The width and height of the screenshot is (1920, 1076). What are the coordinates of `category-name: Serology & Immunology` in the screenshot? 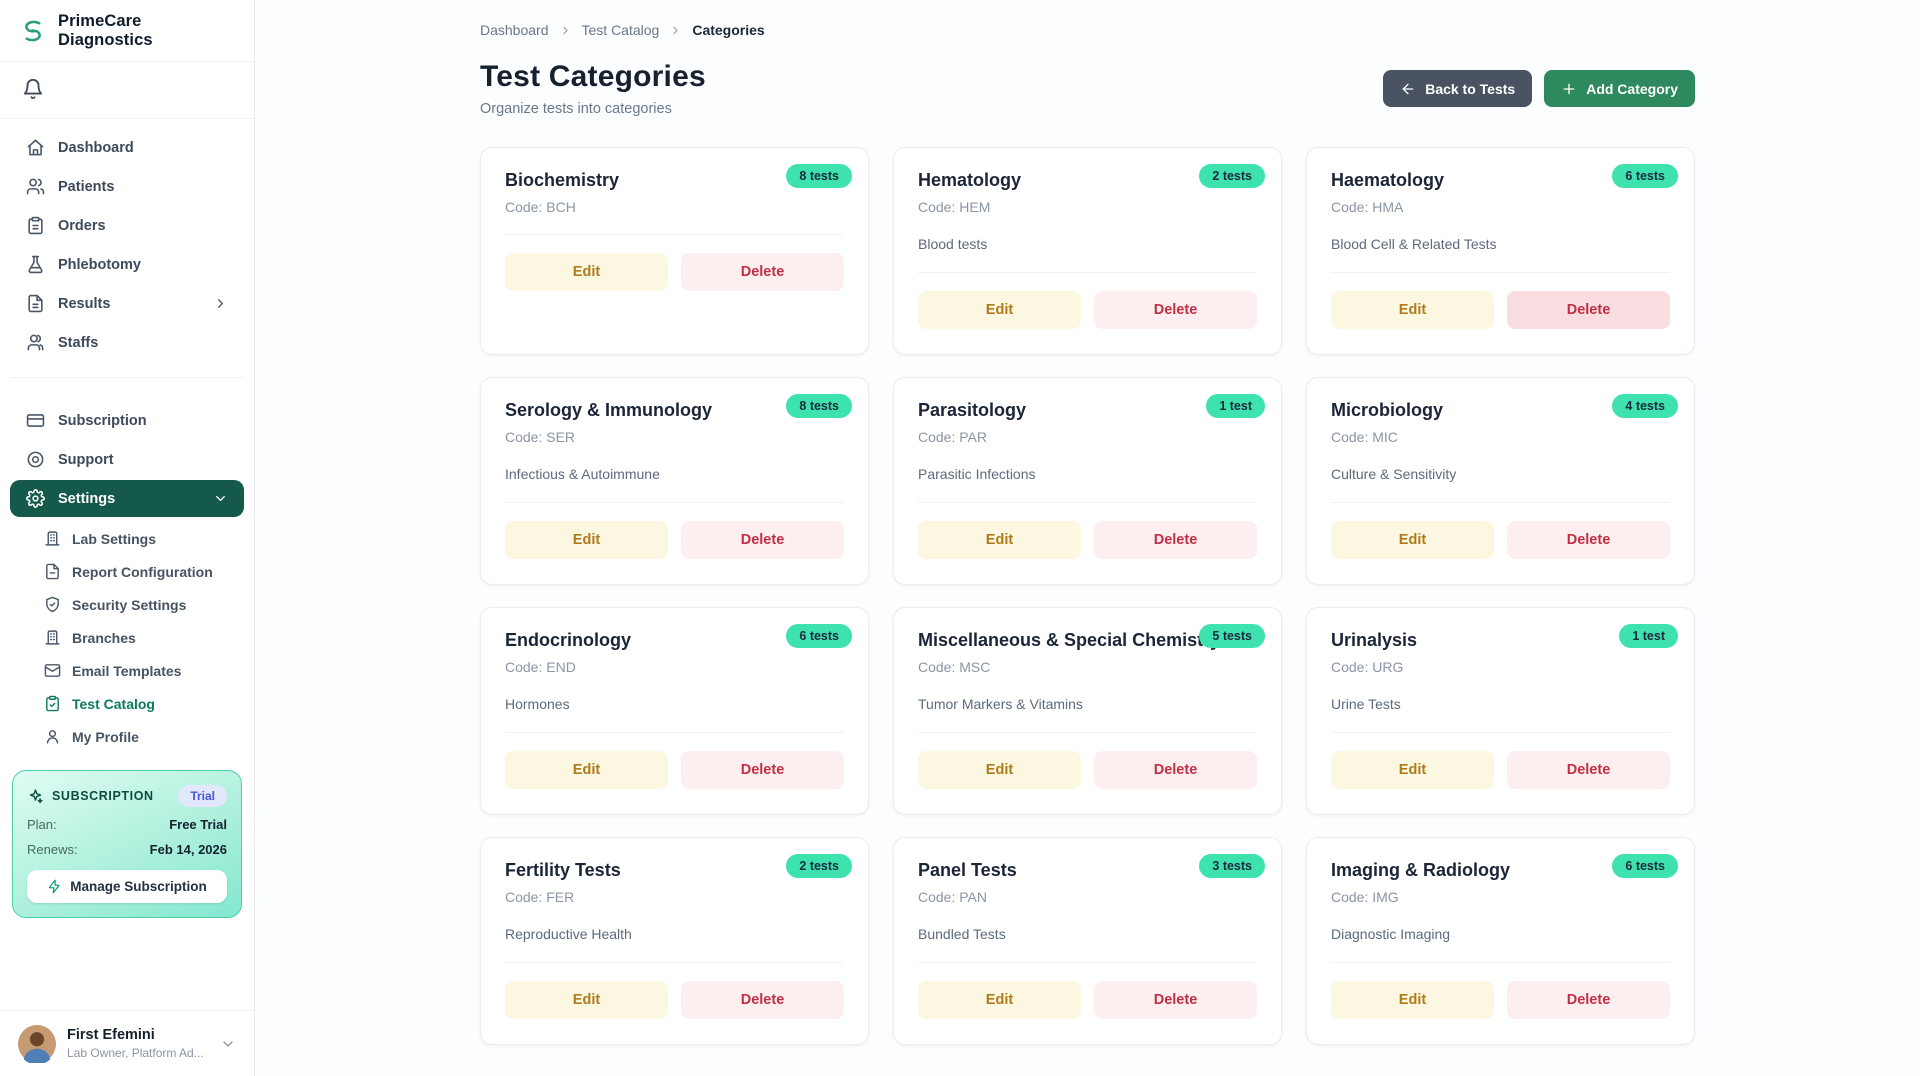 It's located at (609, 410).